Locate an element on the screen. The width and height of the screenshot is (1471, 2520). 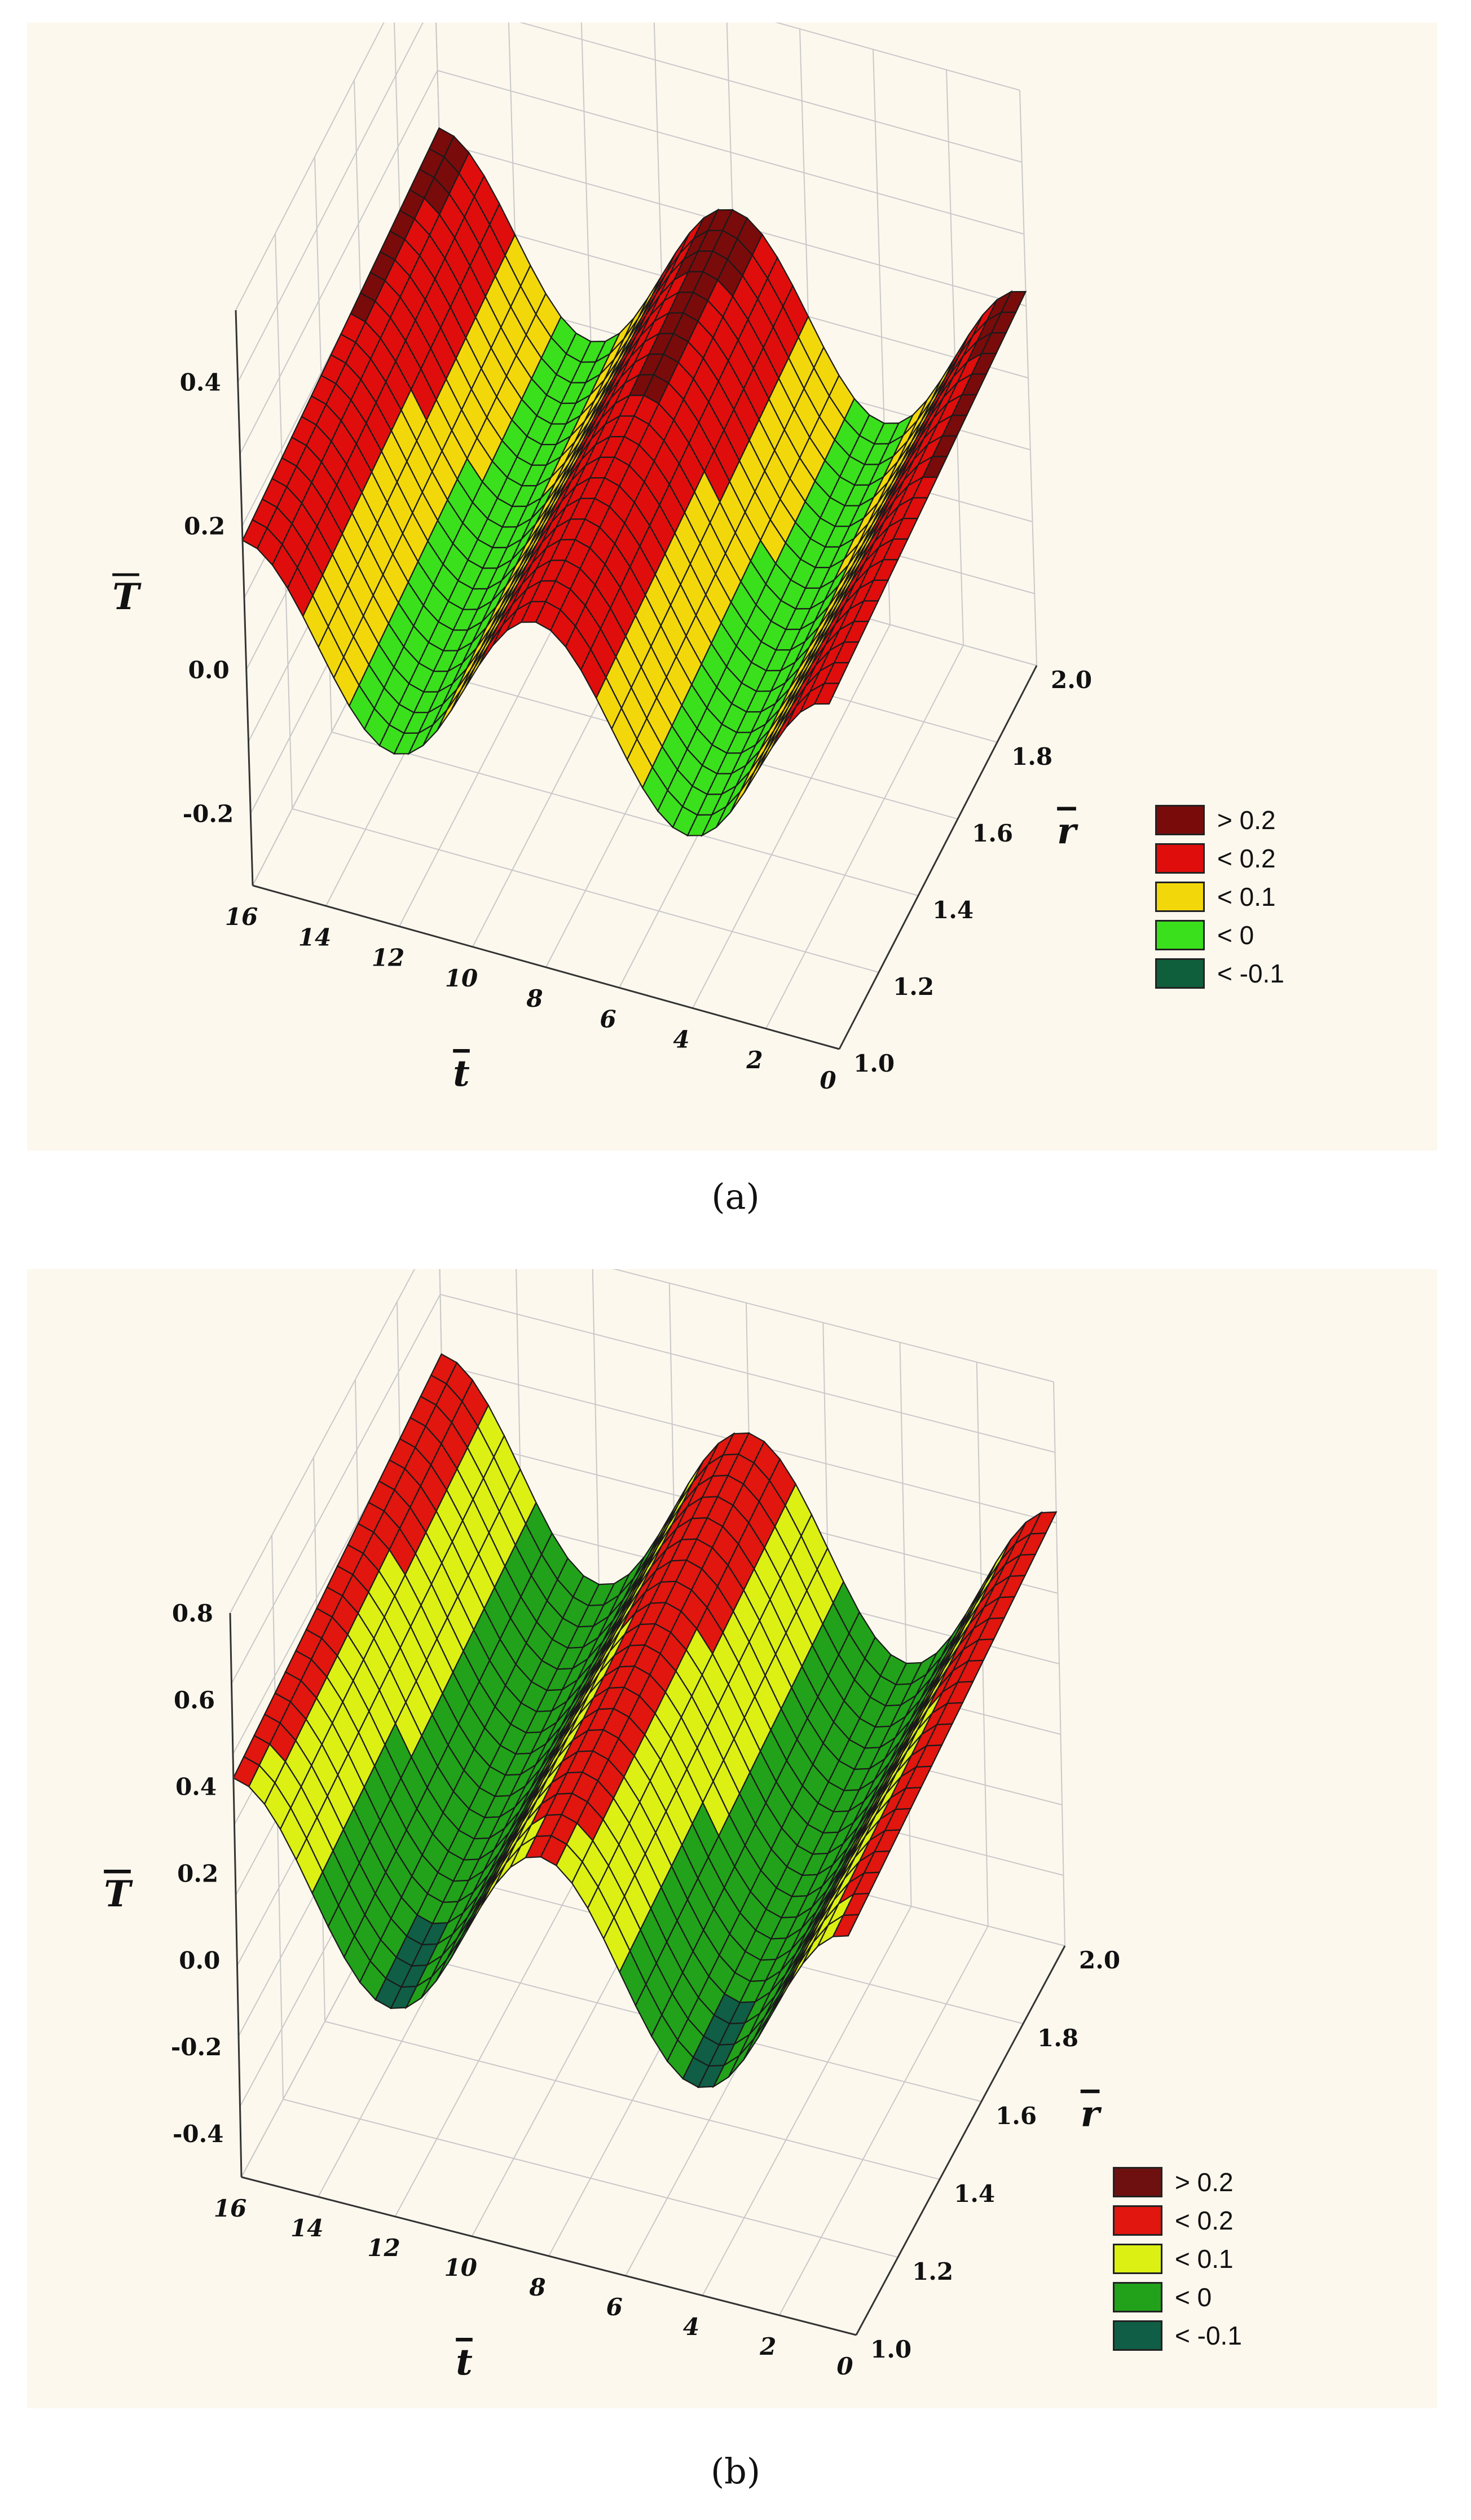
x-axis-title: t is located at coordinates (464, 2362).